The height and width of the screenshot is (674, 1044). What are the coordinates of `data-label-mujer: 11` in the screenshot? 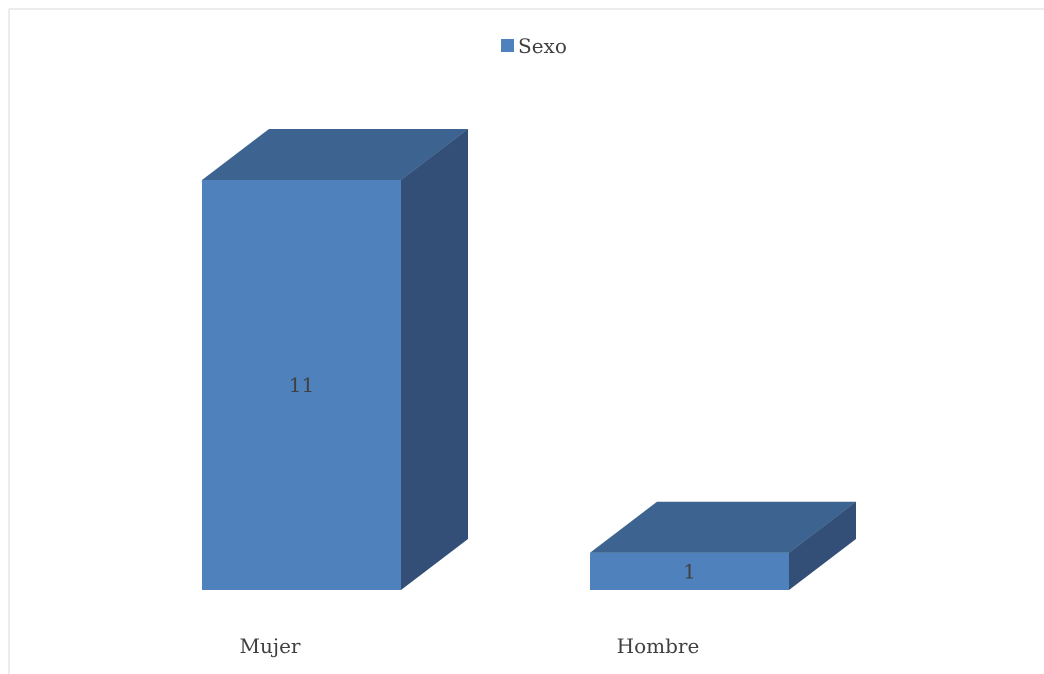 It's located at (301, 385).